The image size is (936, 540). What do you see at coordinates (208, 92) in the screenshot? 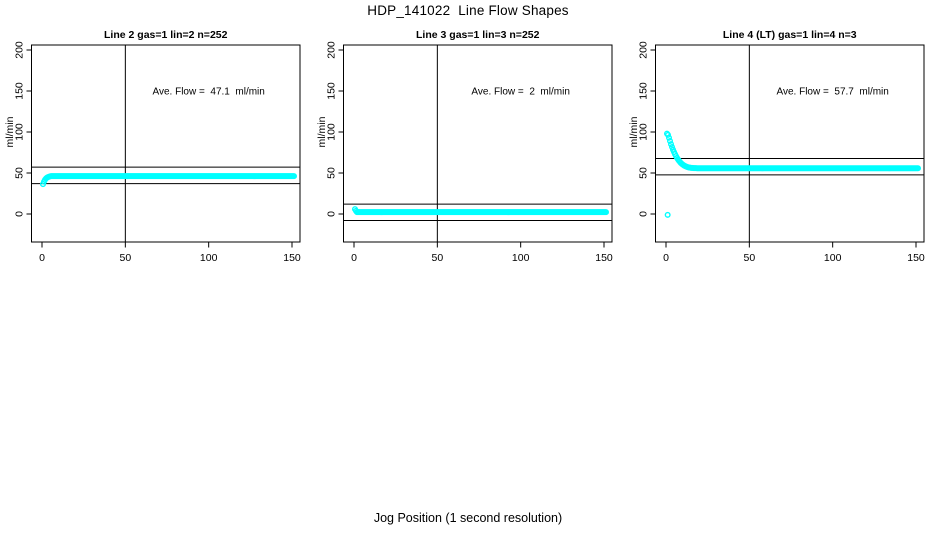
I see `ave-flow-annotation: Ave. Flow = 47.1 ml/min` at bounding box center [208, 92].